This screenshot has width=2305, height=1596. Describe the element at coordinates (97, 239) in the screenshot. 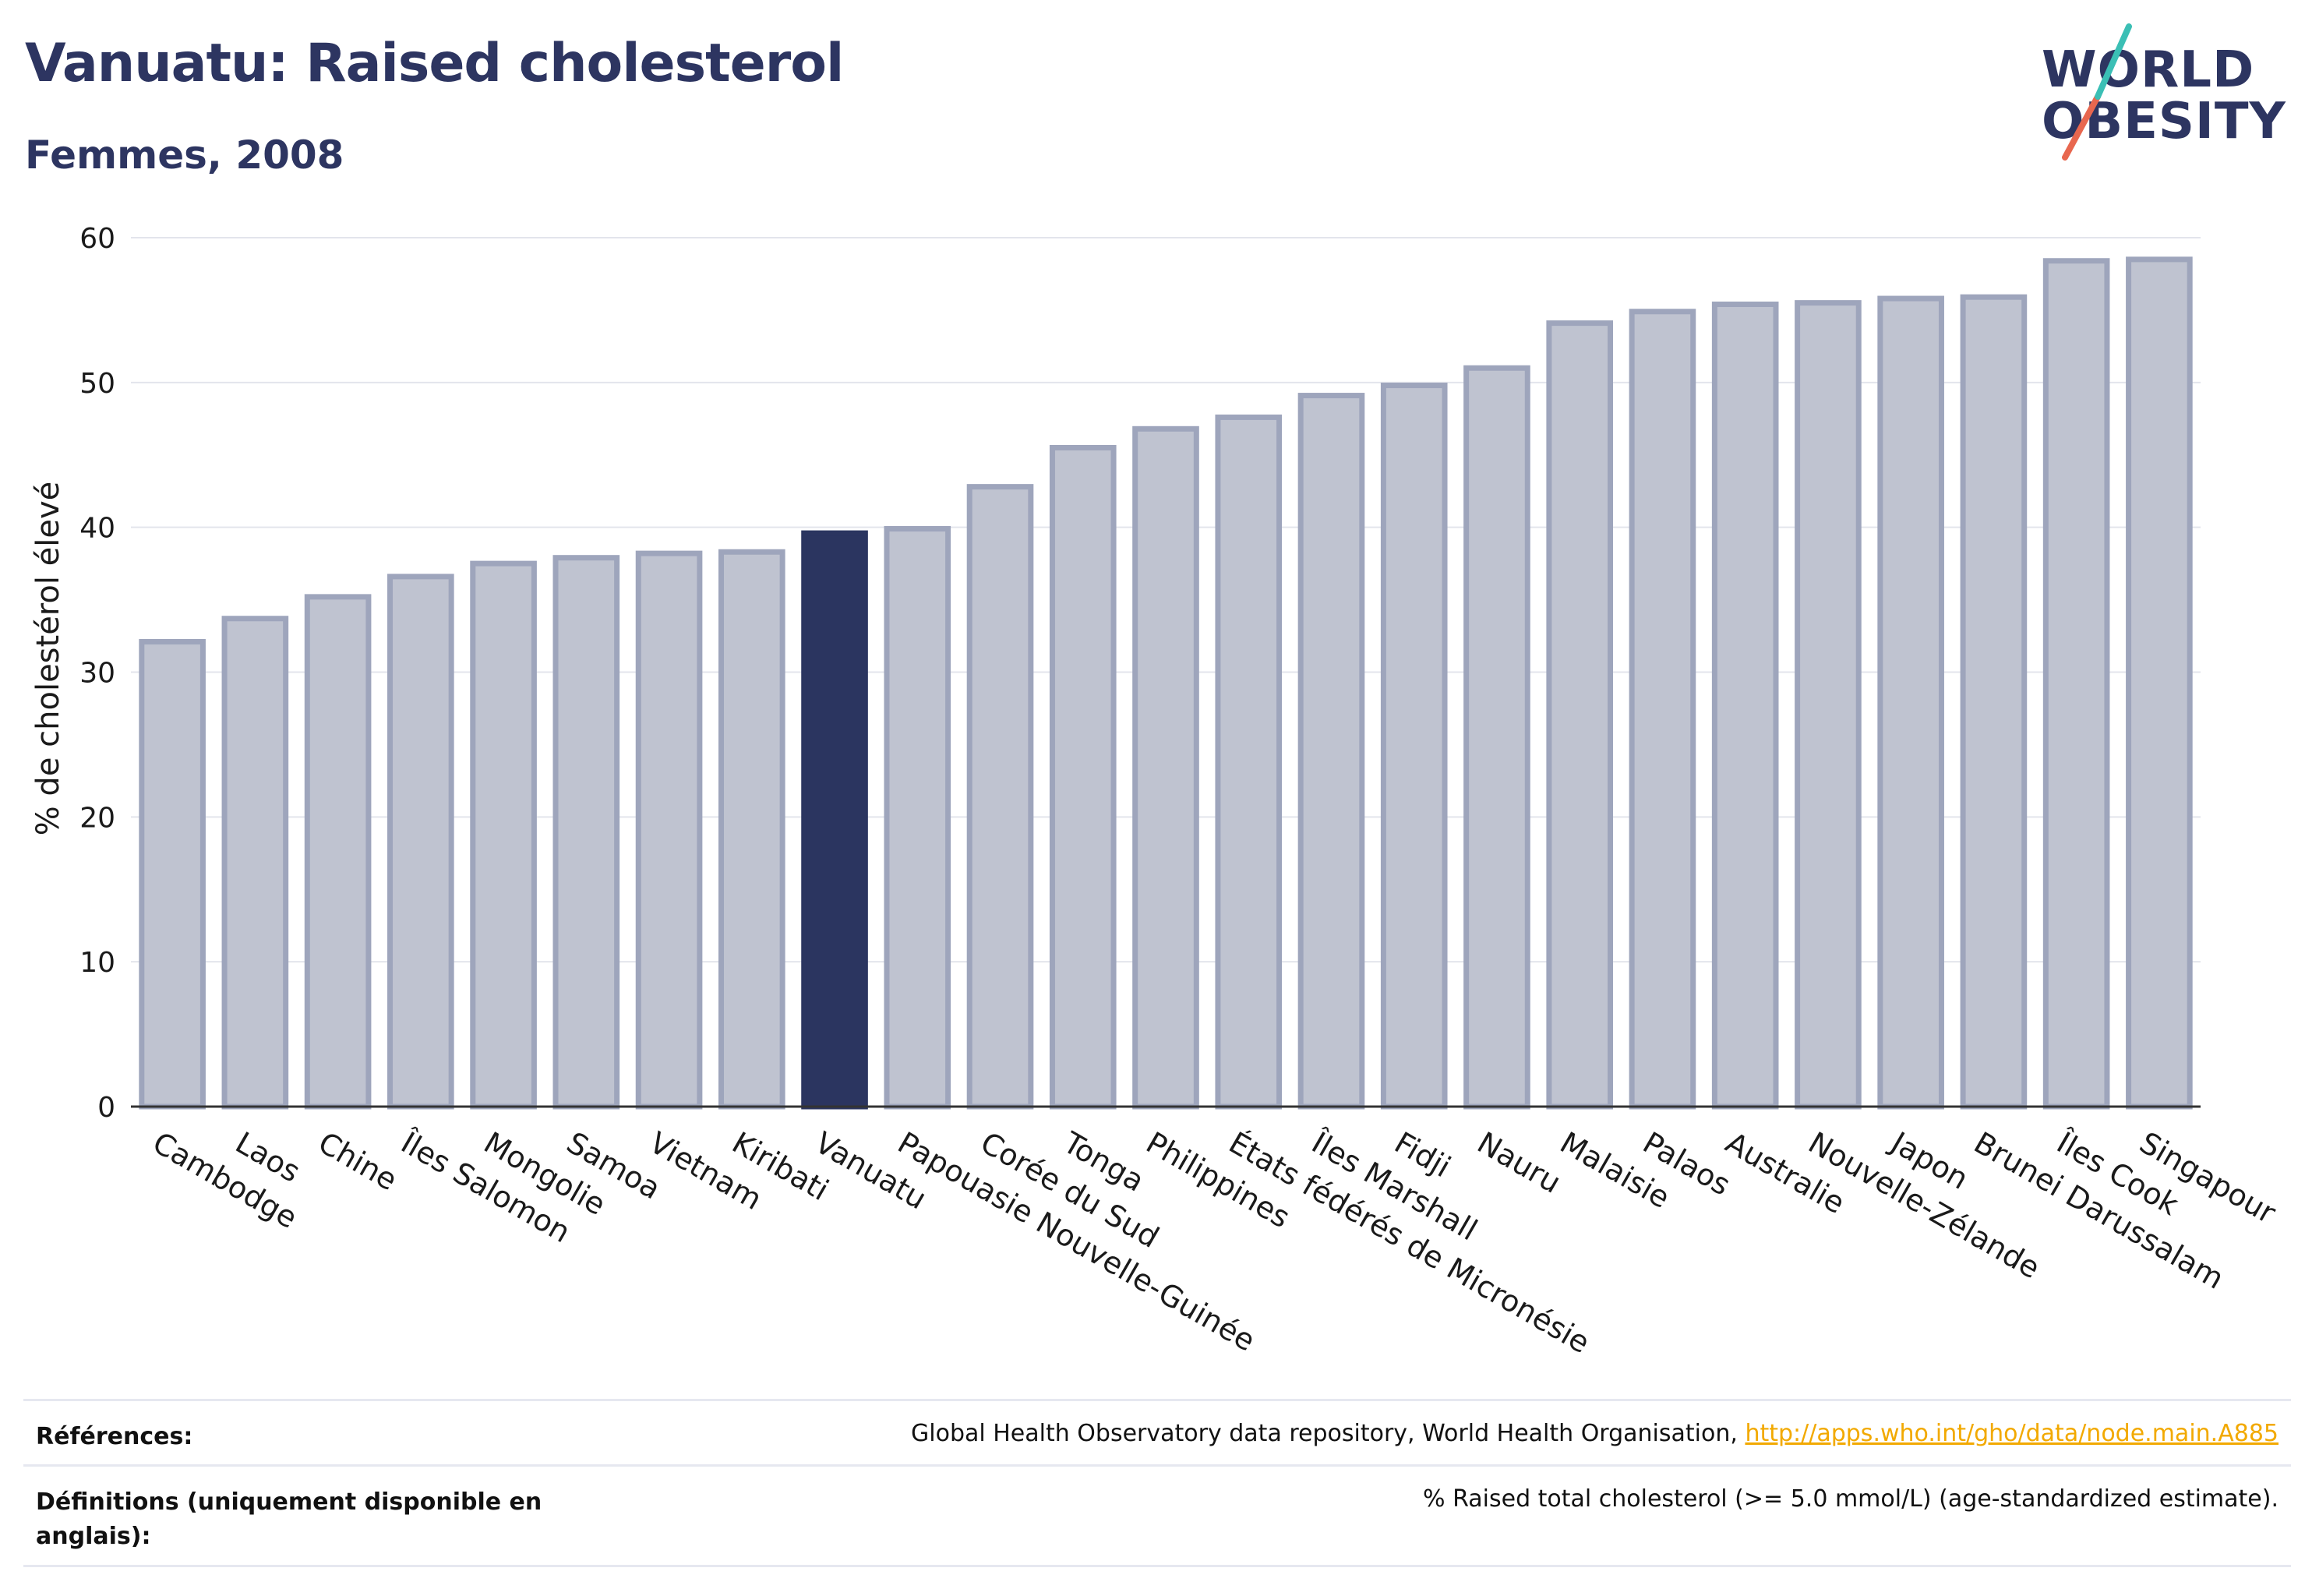

I see `y-tick-label: 60` at that location.